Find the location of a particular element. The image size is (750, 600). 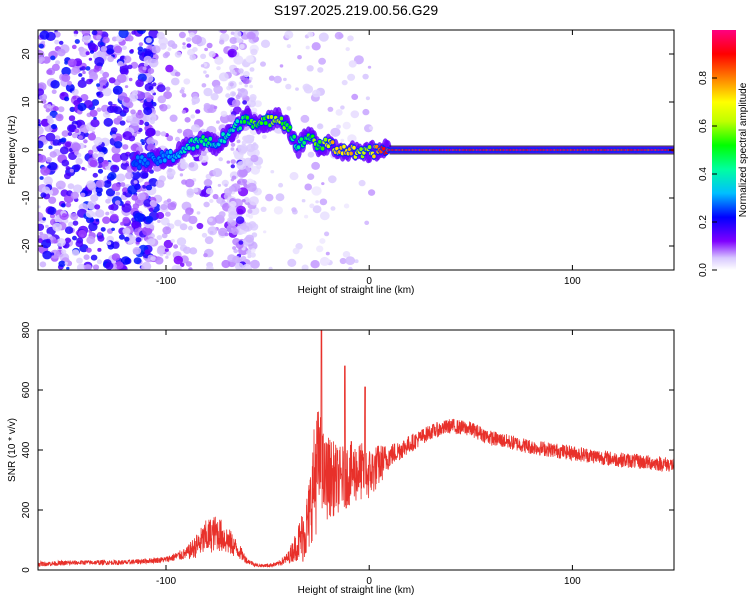

spectrogram-x-tick-label: 100 is located at coordinates (572, 281).